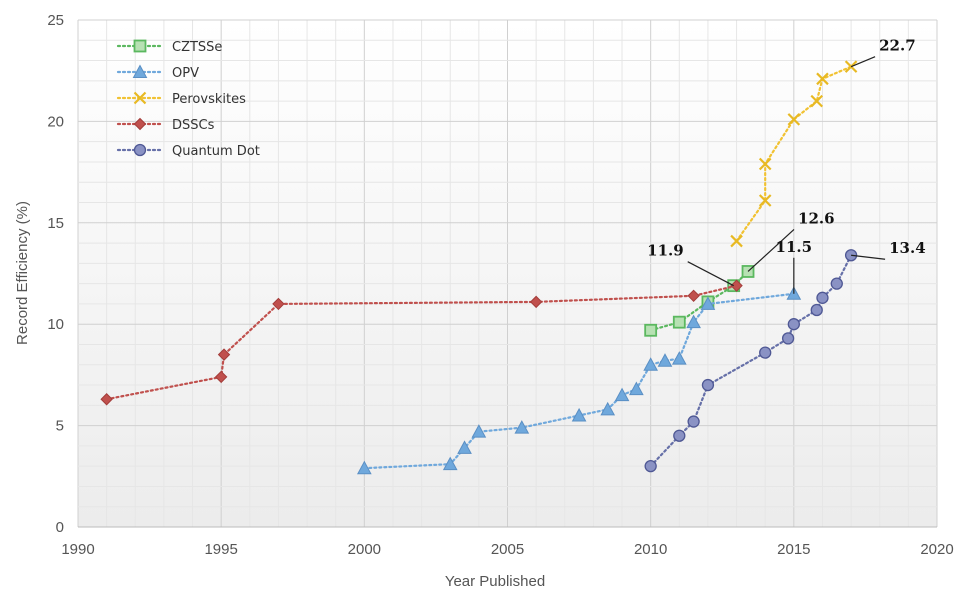 The height and width of the screenshot is (590, 957). I want to click on legend-label: CZTSSe, so click(197, 47).